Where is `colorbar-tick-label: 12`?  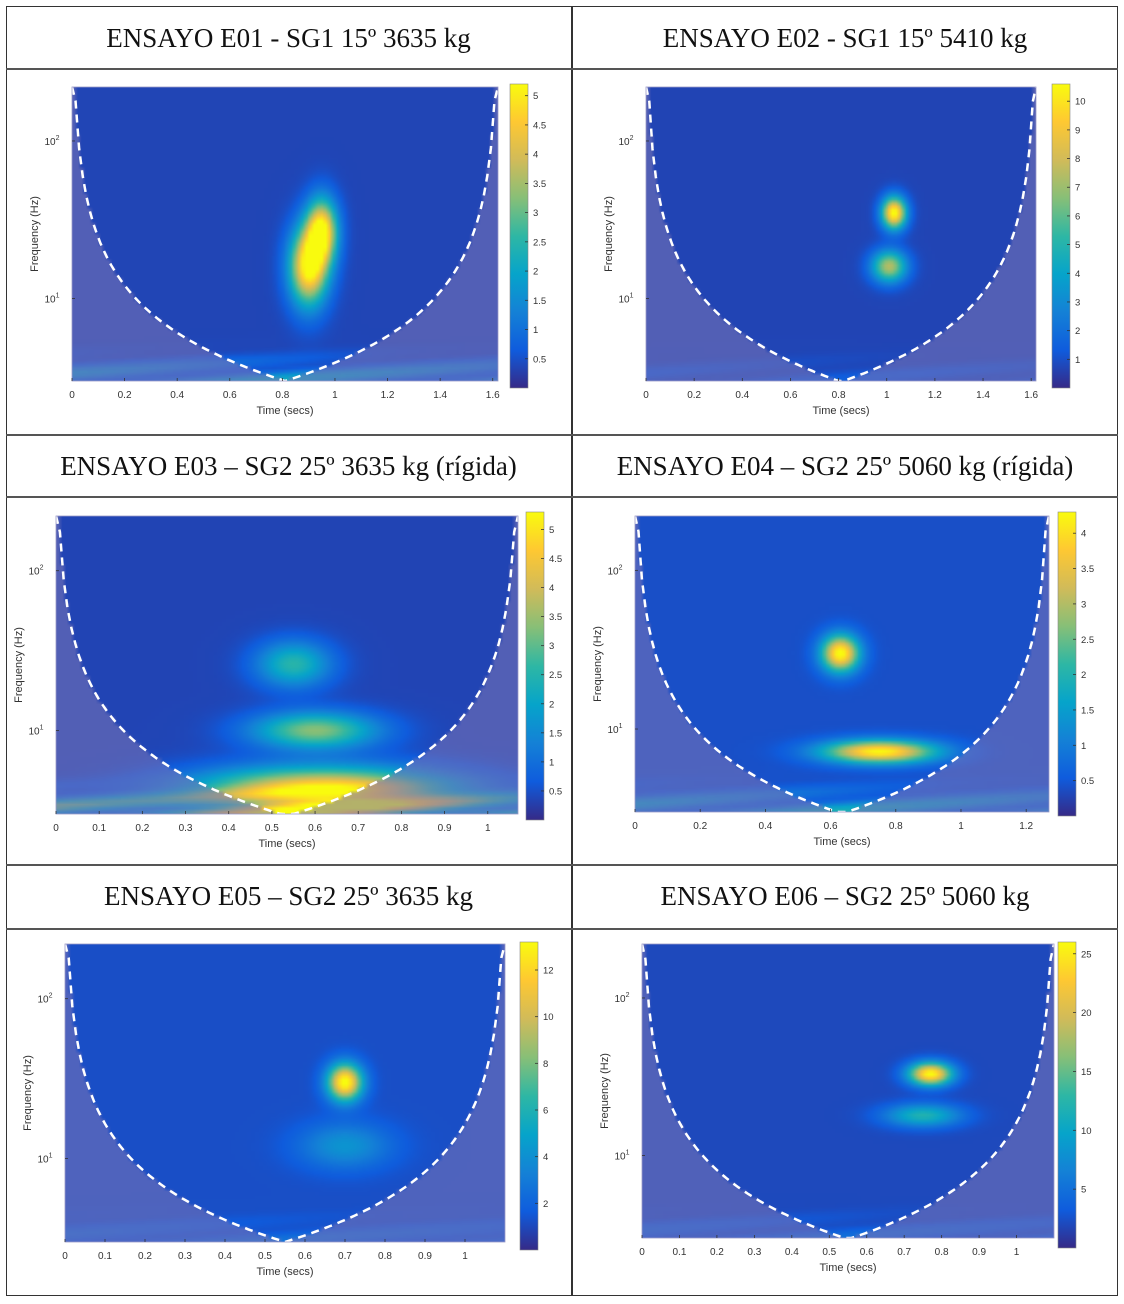 colorbar-tick-label: 12 is located at coordinates (548, 971).